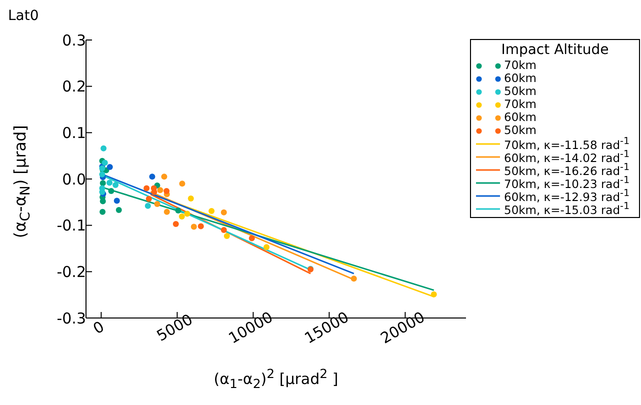 The width and height of the screenshot is (641, 405). I want to click on y-tick-label: 0.1, so click(74, 133).